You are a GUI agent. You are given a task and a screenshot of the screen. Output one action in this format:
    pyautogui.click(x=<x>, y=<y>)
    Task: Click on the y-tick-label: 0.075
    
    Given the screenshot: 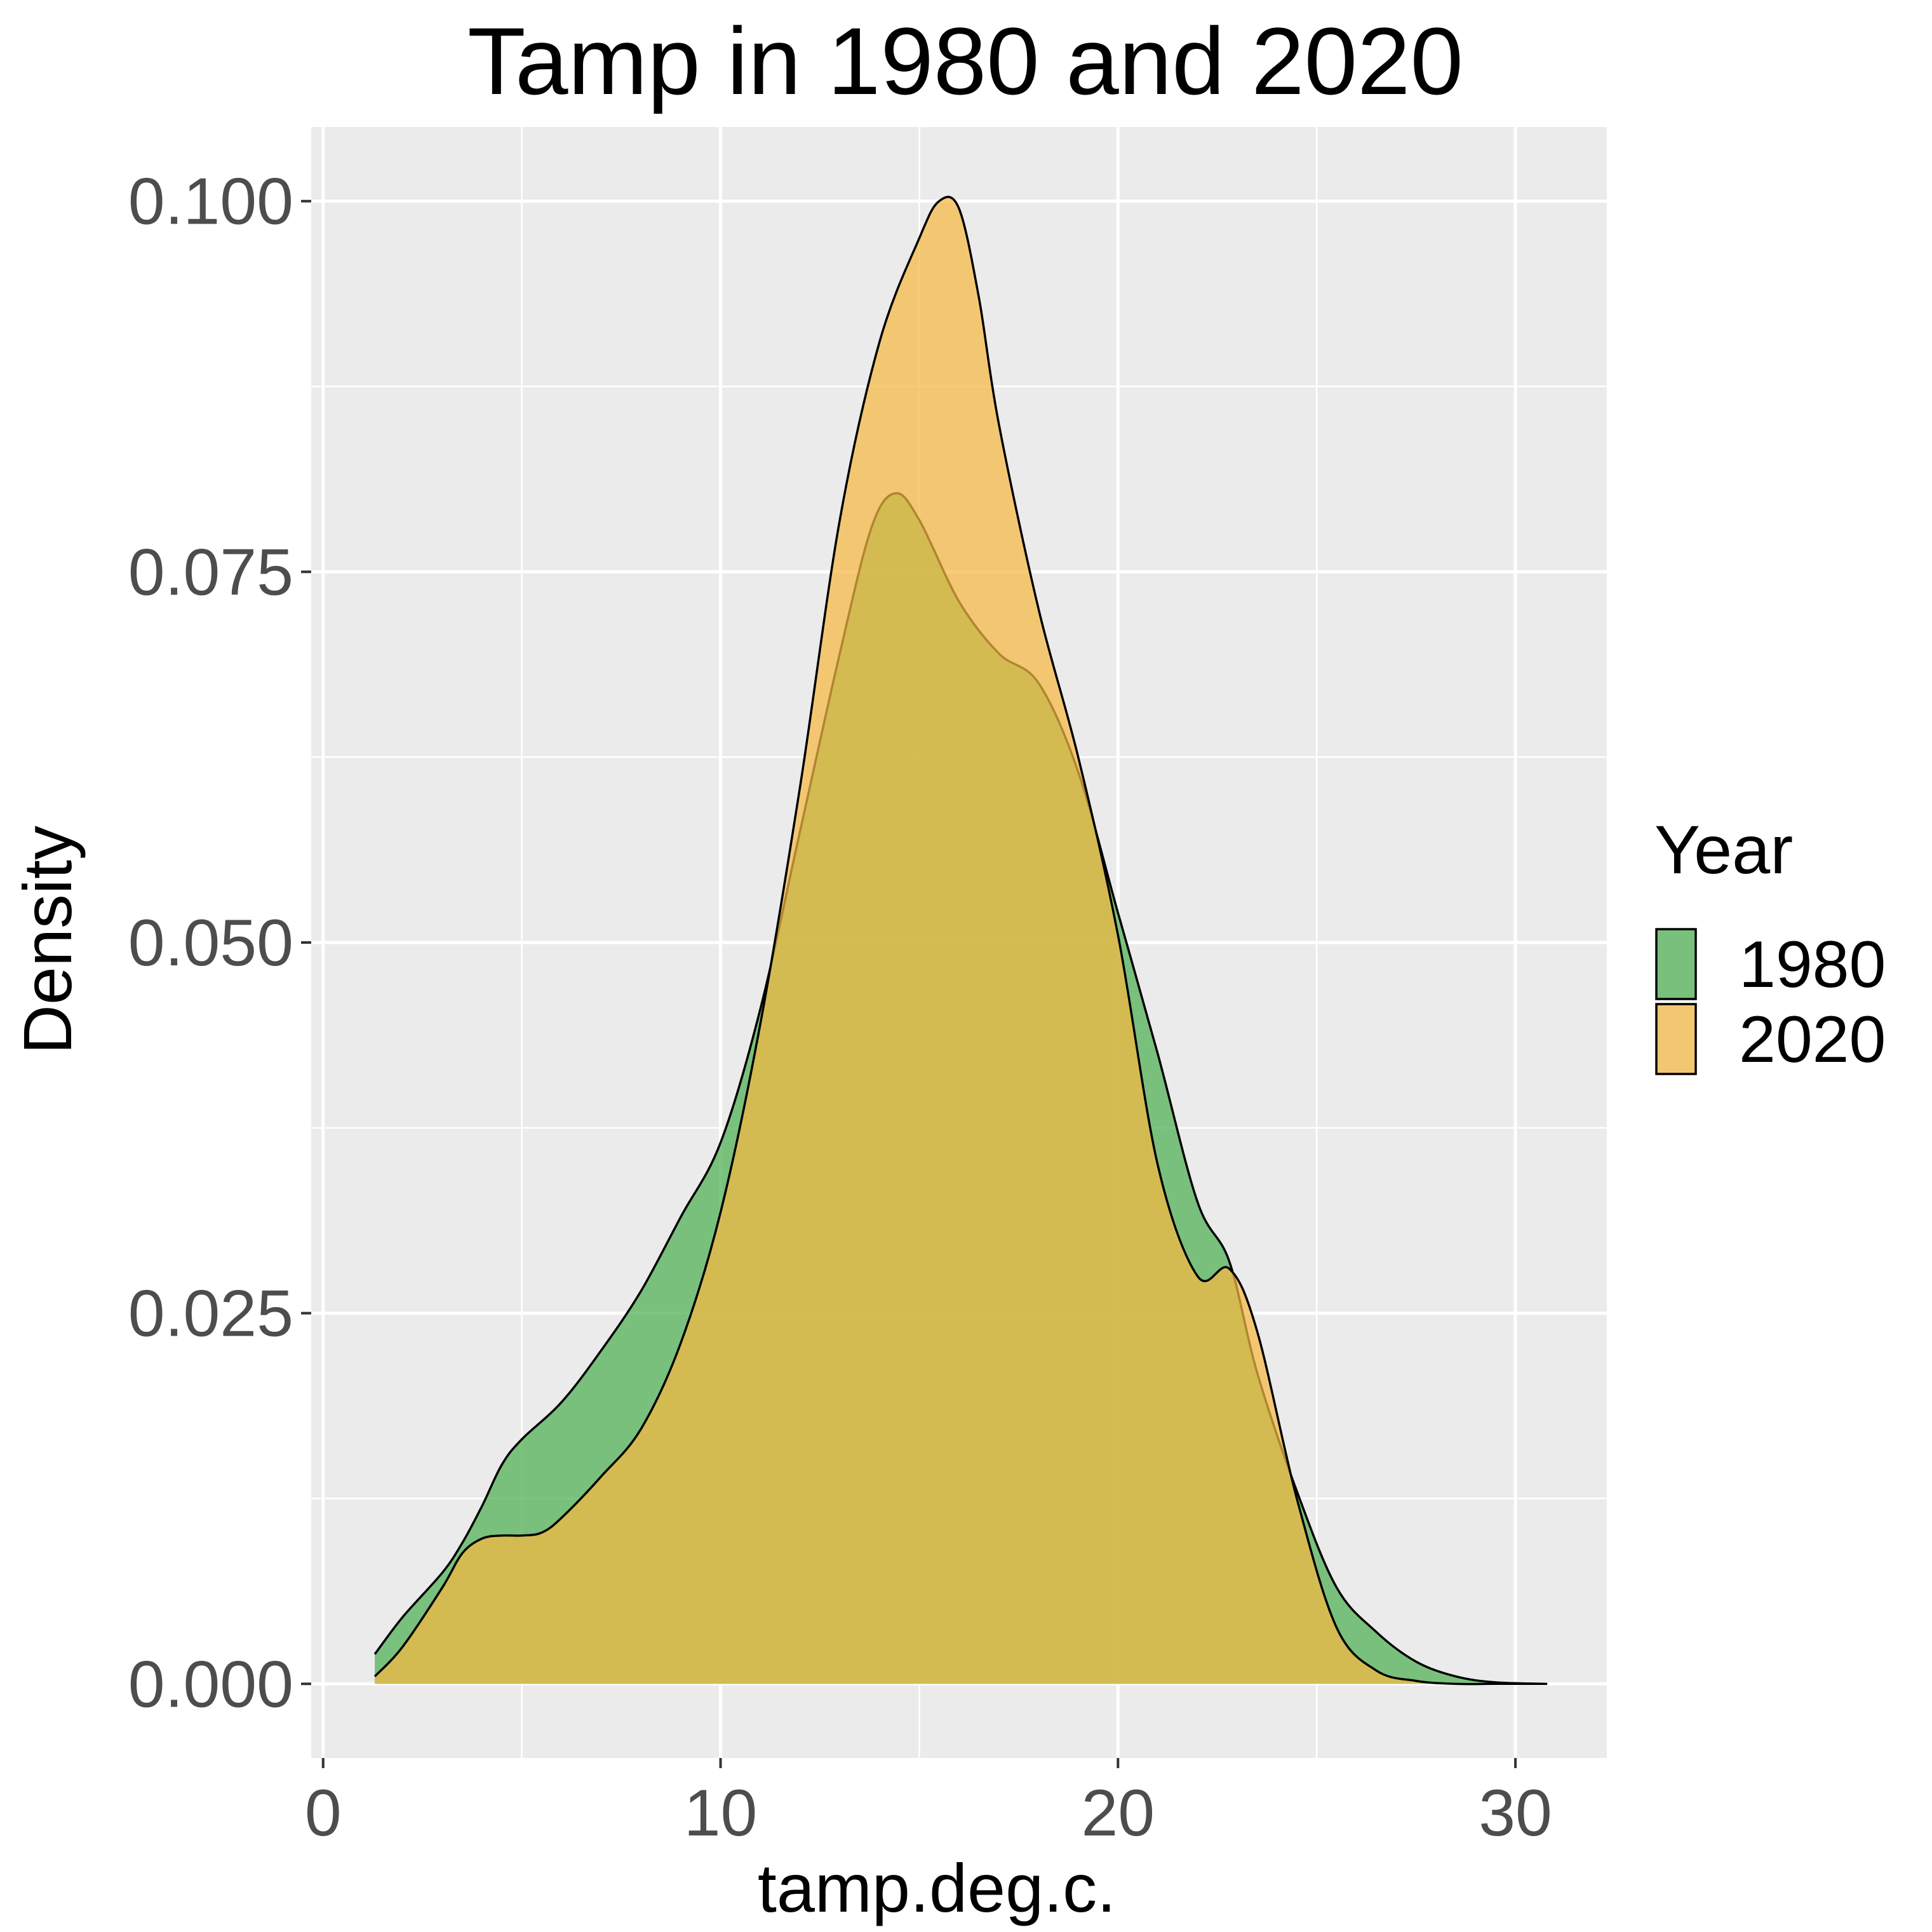 What is the action you would take?
    pyautogui.click(x=210, y=572)
    